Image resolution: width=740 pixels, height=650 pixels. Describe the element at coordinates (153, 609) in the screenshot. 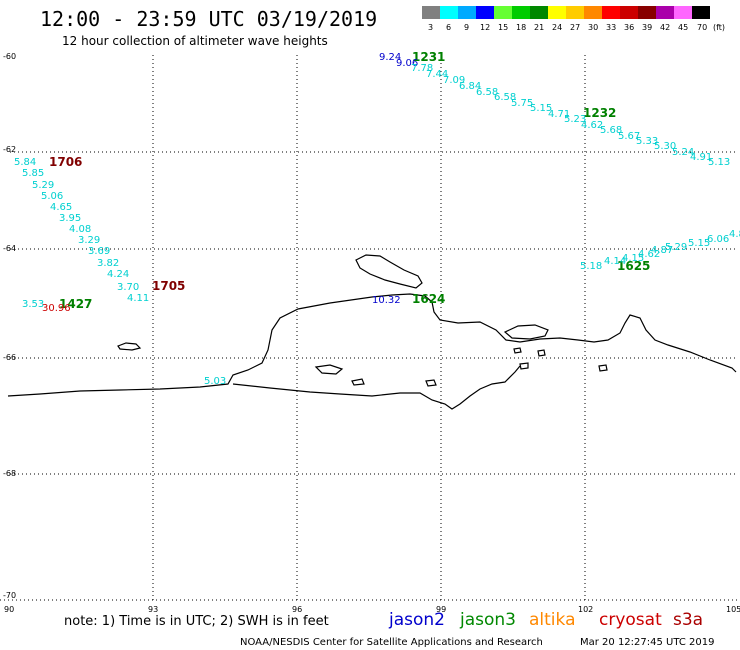

I see `lon-label-93: 93` at that location.